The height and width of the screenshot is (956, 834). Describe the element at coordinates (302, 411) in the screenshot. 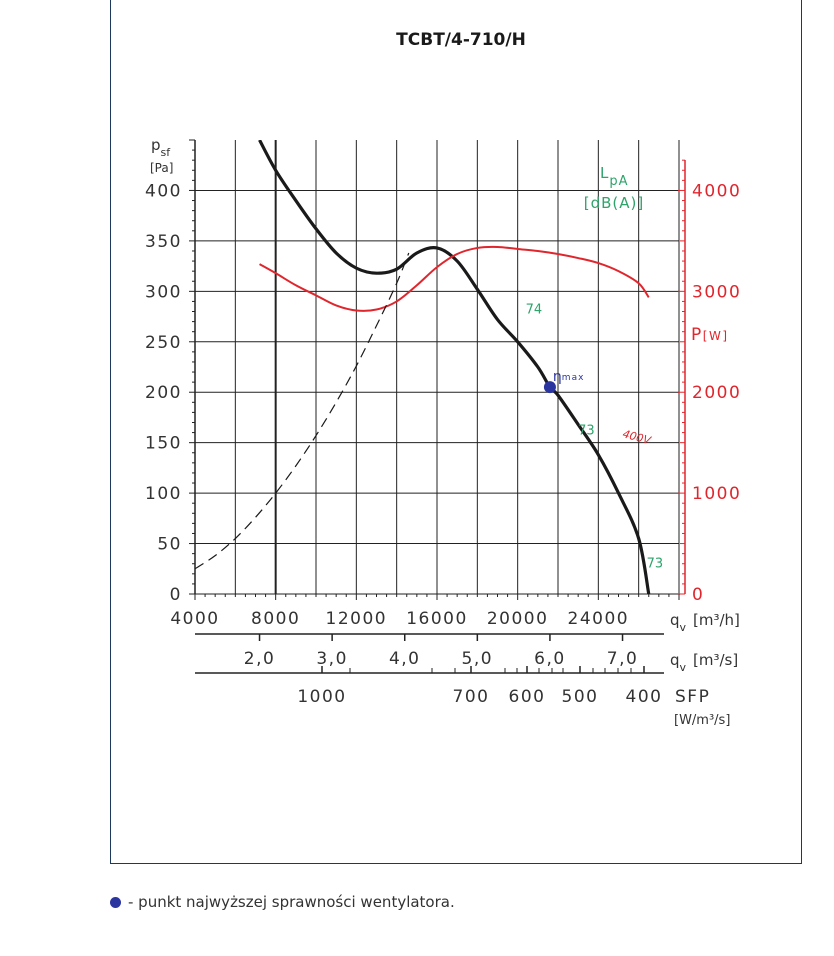

I see `series-system-line` at that location.